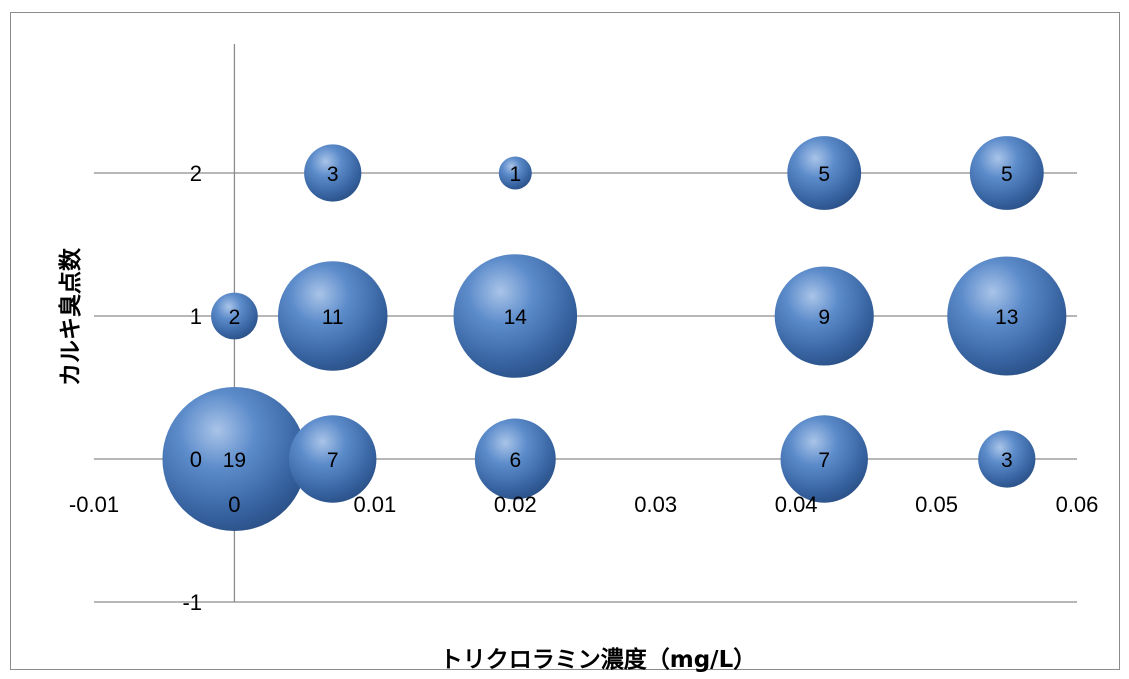 The image size is (1129, 679). What do you see at coordinates (655, 504) in the screenshot?
I see `x-tick-label: 0.03` at bounding box center [655, 504].